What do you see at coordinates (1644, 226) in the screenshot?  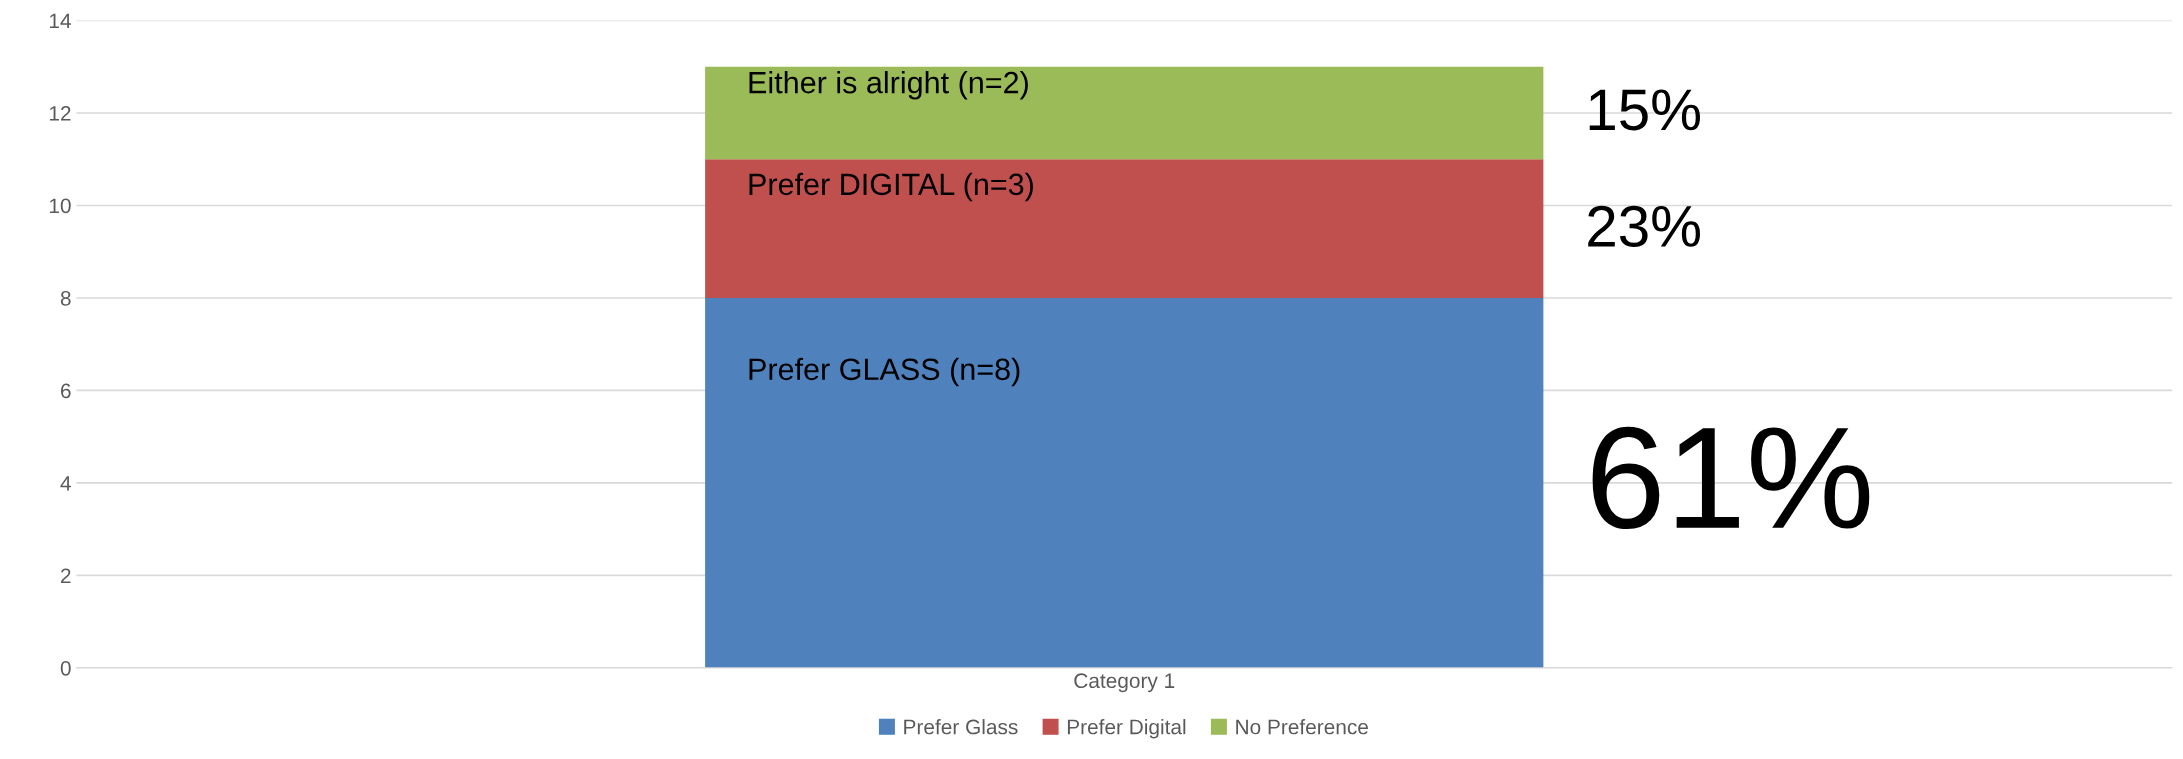 I see `annotation: 23%` at bounding box center [1644, 226].